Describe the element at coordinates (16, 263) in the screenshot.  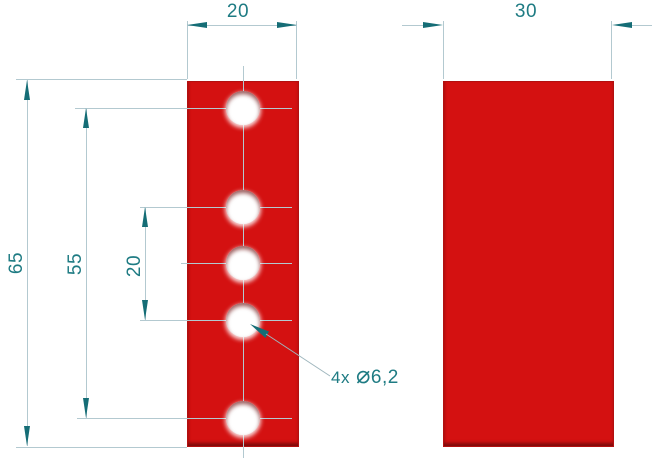
I see `dim-overall-height-label: 65` at that location.